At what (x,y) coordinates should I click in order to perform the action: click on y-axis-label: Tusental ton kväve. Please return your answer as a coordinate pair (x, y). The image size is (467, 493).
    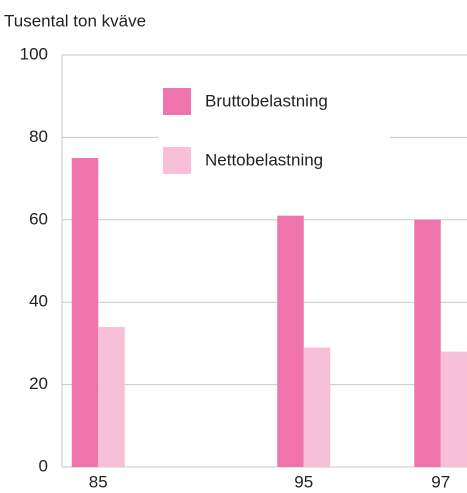
    Looking at the image, I should click on (75, 20).